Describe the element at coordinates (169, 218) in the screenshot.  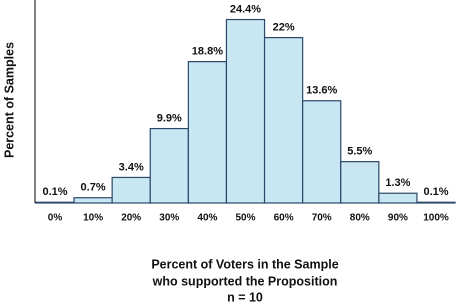
I see `x-tick-label: 30%` at that location.